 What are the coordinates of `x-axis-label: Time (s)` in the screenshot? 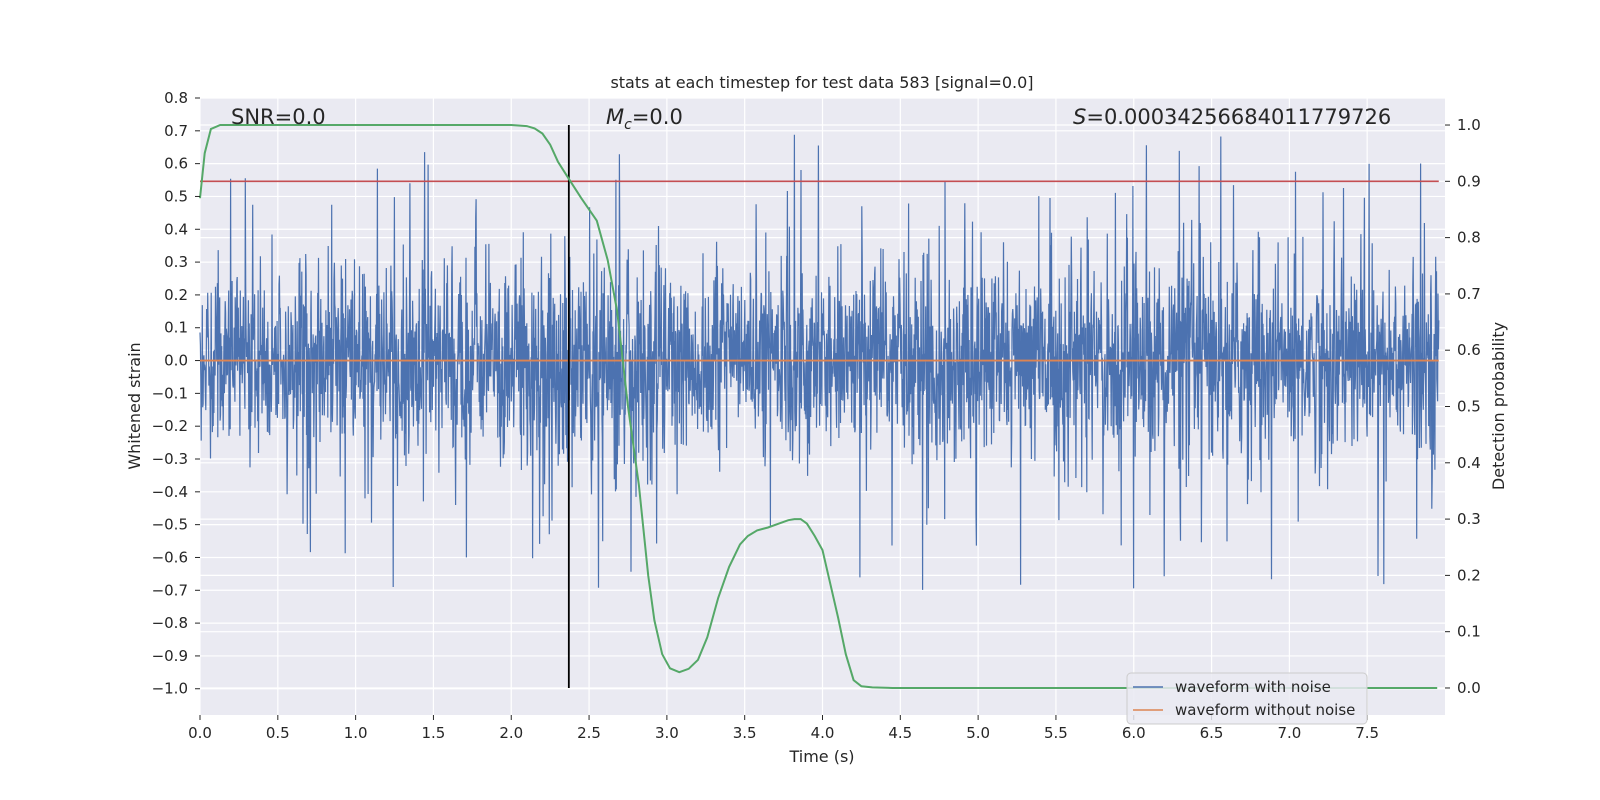 It's located at (821, 756).